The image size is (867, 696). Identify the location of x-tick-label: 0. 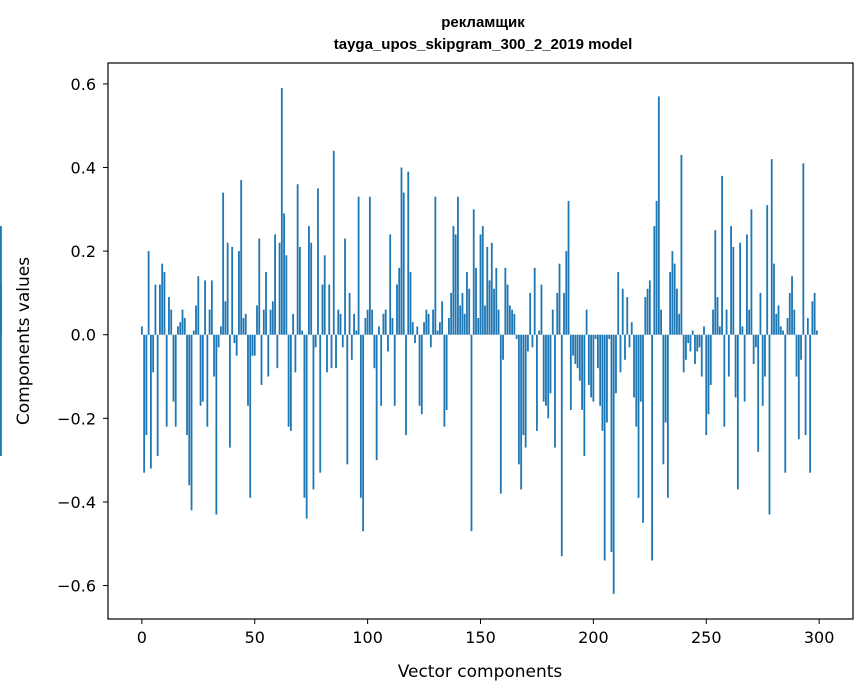
(142, 637).